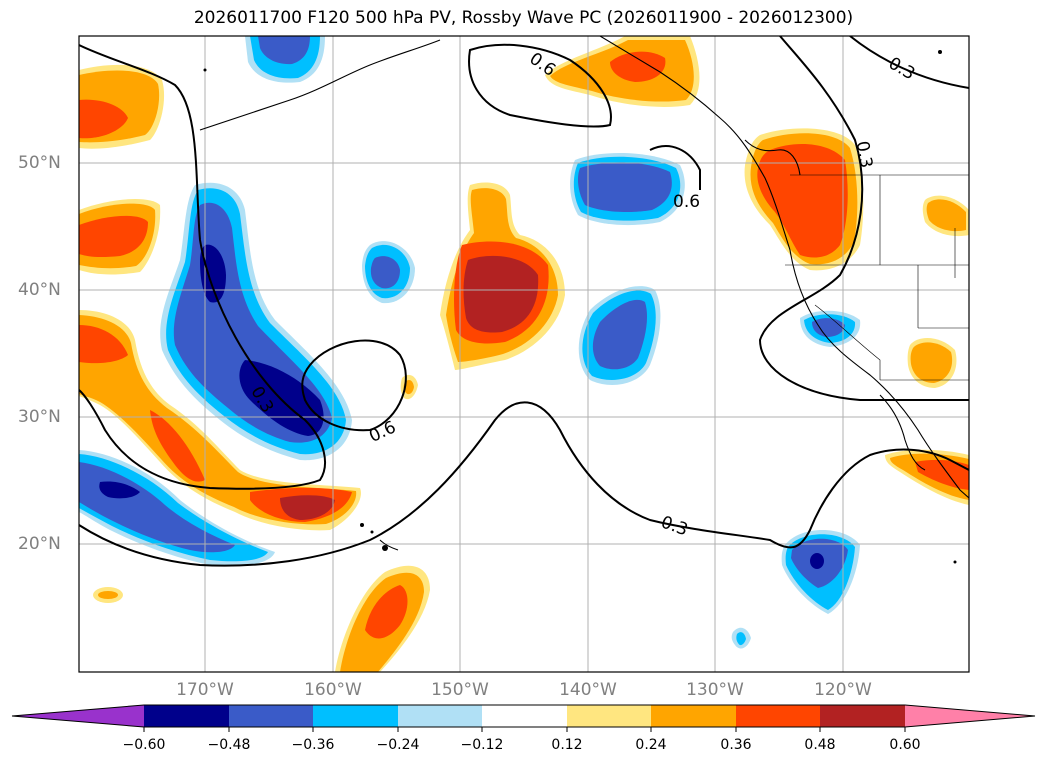 This screenshot has height=765, width=1047. Describe the element at coordinates (333, 690) in the screenshot. I see `lon-label: 160°W` at that location.